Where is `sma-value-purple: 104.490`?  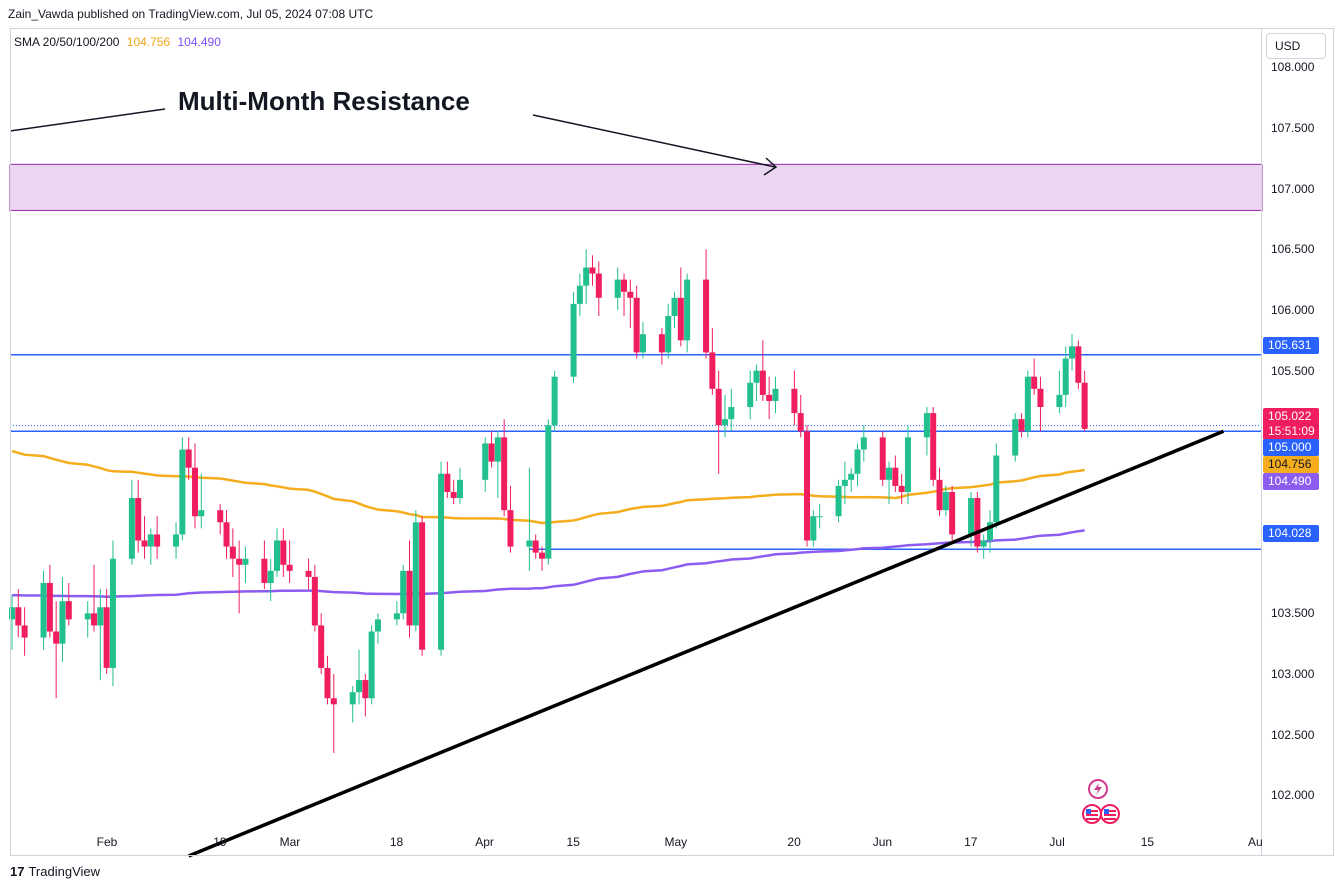
sma-value-purple: 104.490 is located at coordinates (199, 42).